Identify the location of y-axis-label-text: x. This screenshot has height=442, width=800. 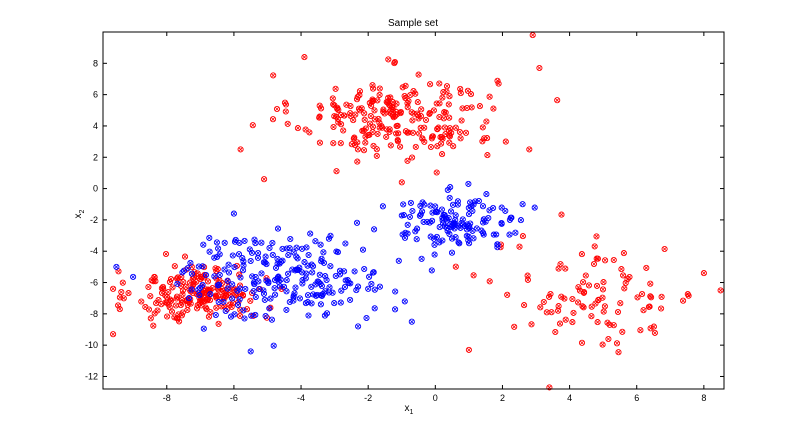
(78, 215).